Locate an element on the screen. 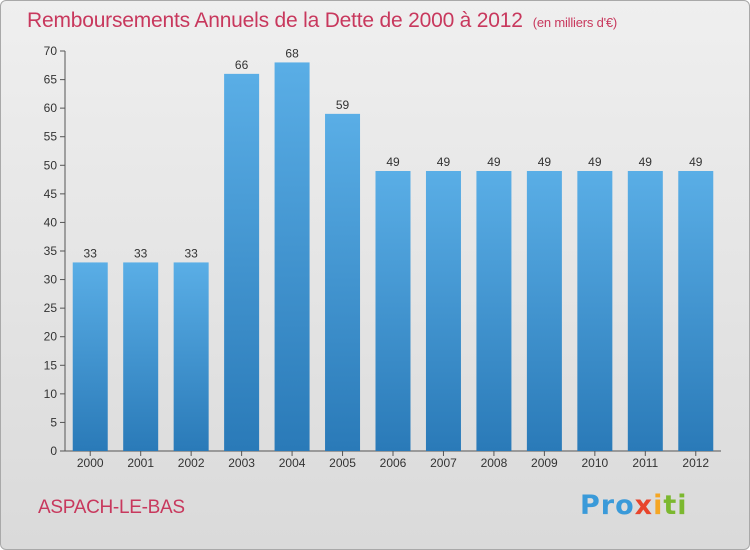 The image size is (750, 550). x-tick-label: 2010 is located at coordinates (594, 463).